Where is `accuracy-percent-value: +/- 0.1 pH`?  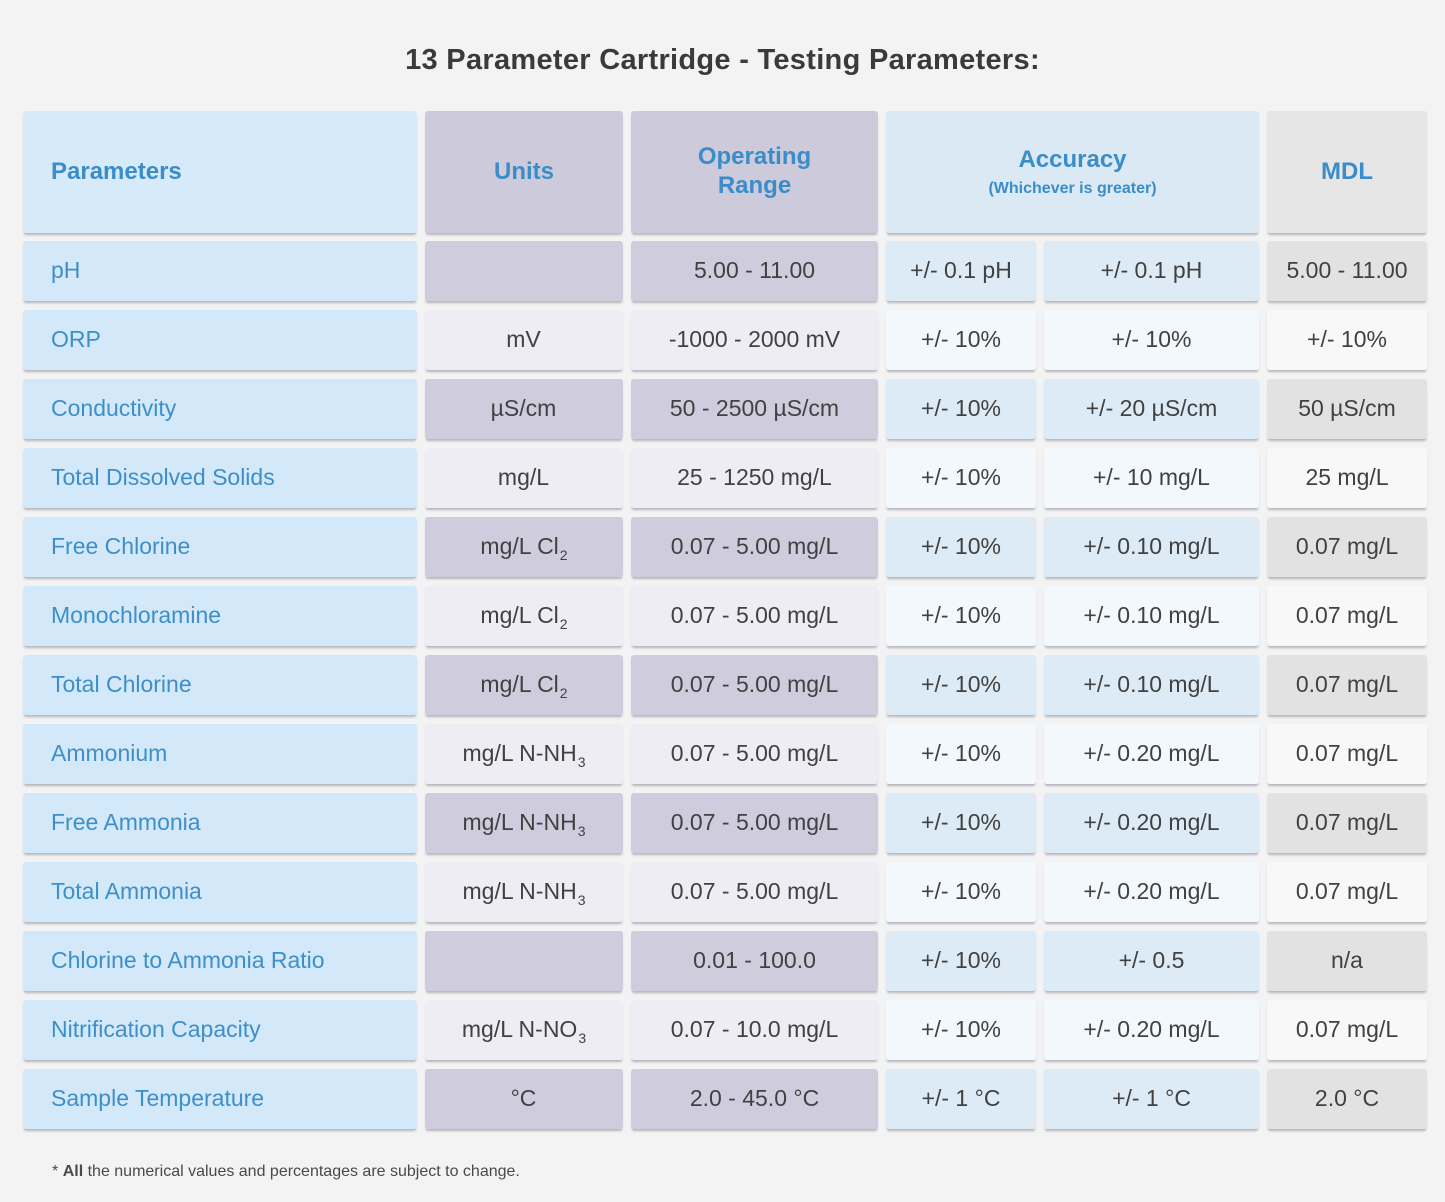
accuracy-percent-value: +/- 0.1 pH is located at coordinates (961, 270).